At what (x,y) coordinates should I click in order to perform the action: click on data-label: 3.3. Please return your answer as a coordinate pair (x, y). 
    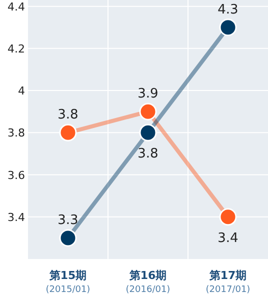
    Looking at the image, I should click on (68, 220).